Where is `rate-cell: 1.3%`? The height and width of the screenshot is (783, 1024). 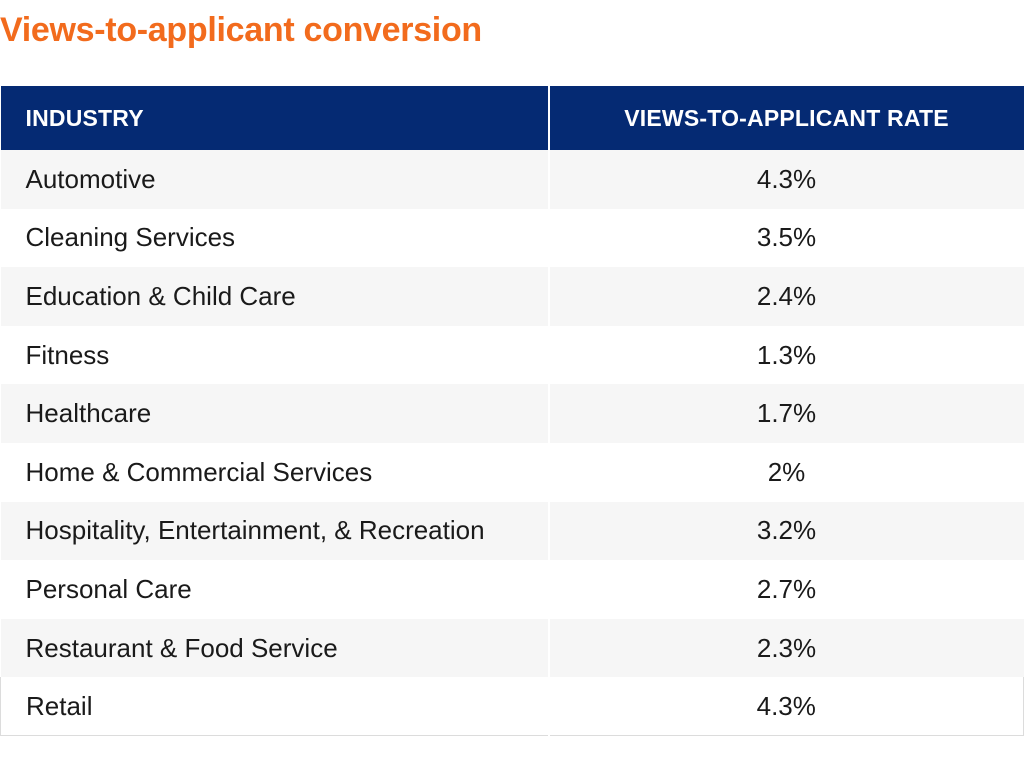 rate-cell: 1.3% is located at coordinates (786, 354).